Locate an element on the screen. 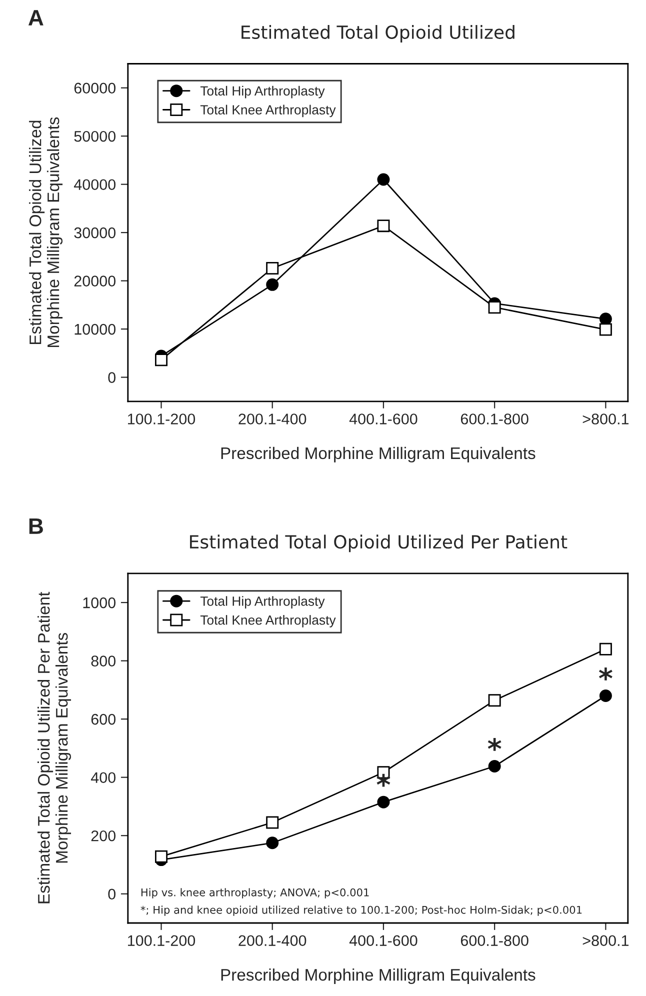  y-tick-label: 50000 is located at coordinates (95, 136).